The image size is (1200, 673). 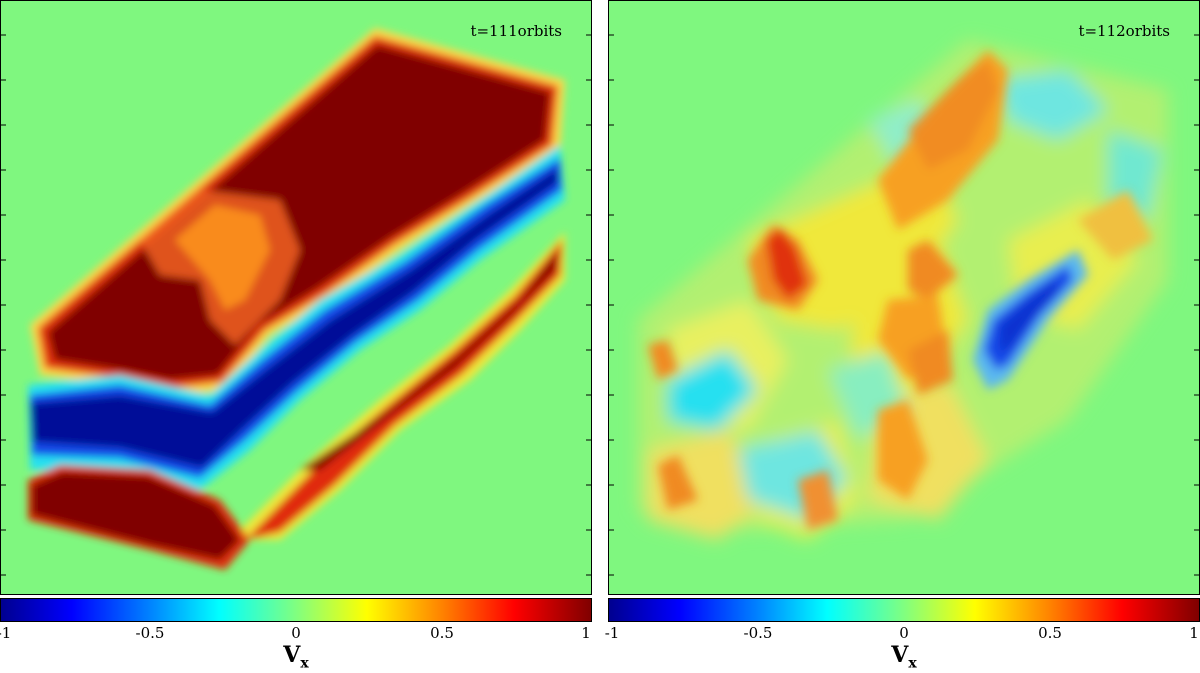 I want to click on time-label: t=111orbits, so click(x=516, y=31).